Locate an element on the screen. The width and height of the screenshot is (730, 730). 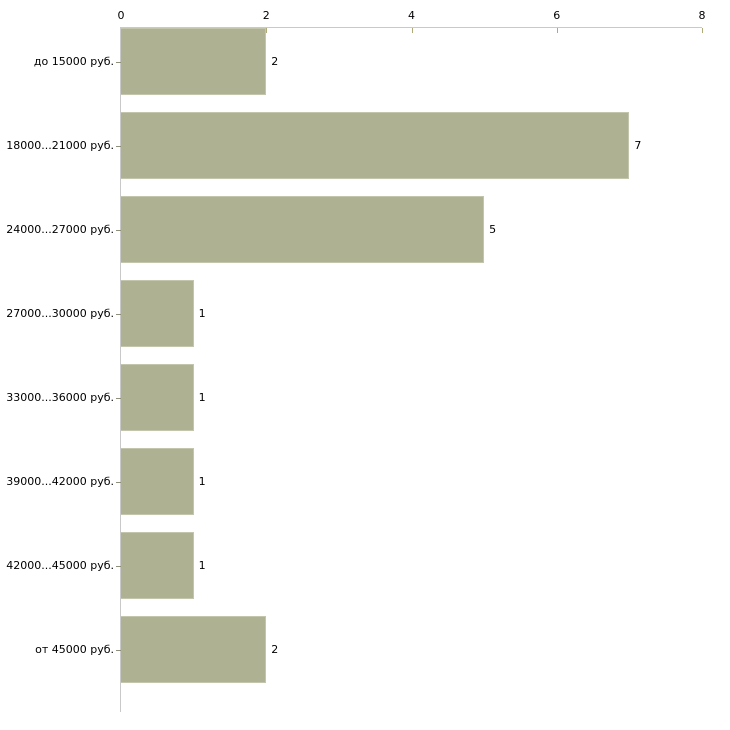
category-label: 27000...30000 руб. is located at coordinates (60, 313).